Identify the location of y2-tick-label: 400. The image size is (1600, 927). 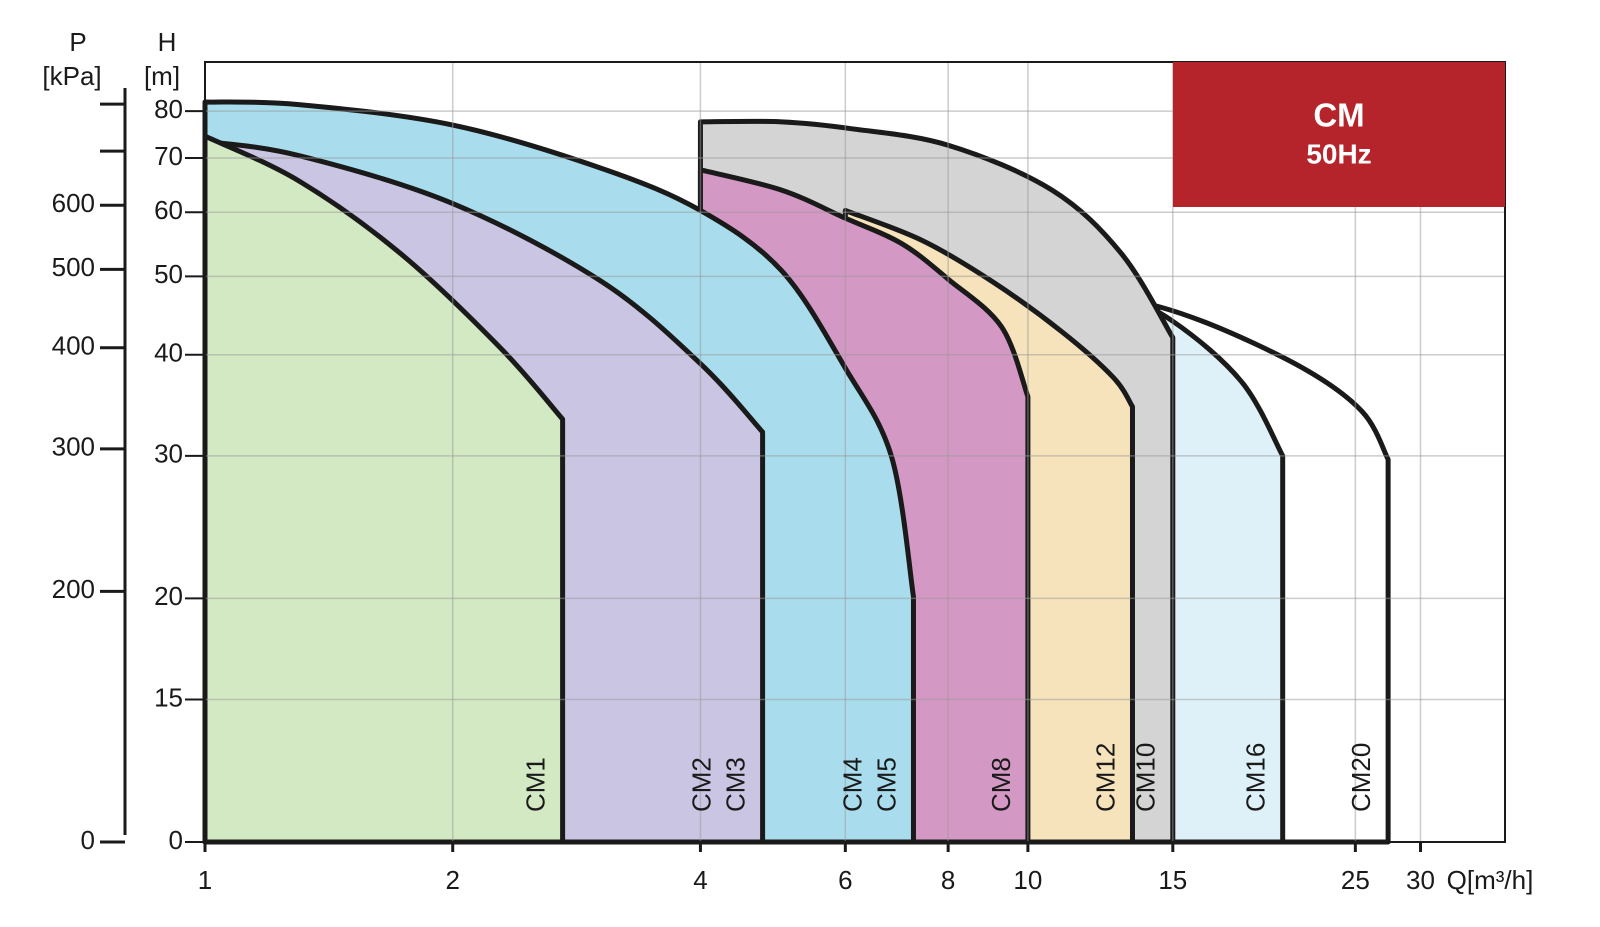
(73, 346).